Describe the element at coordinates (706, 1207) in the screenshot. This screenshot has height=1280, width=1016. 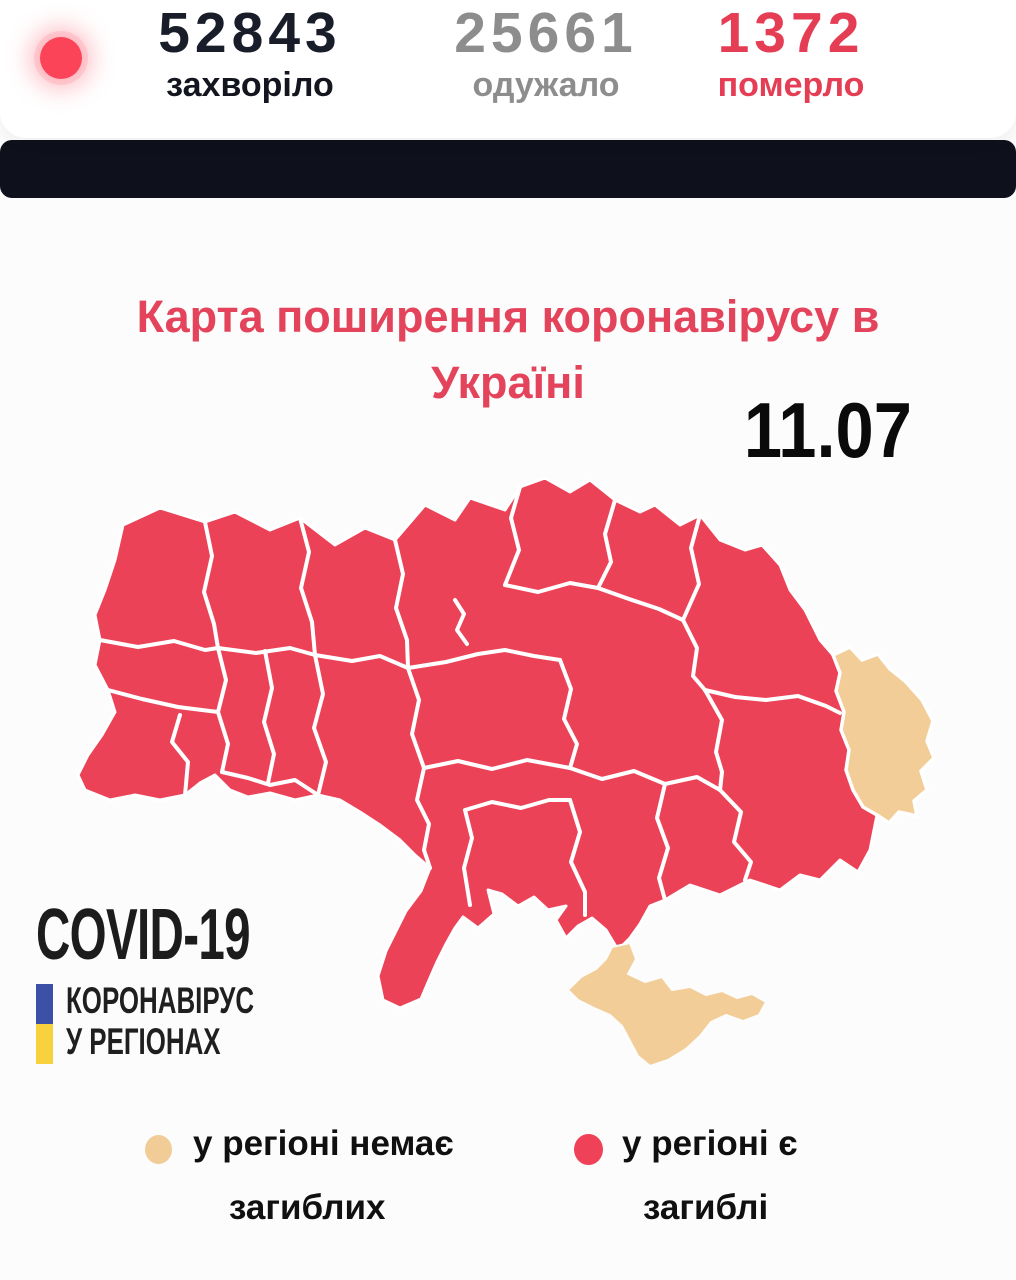
I see `legend-deaths-line2: загиблі` at that location.